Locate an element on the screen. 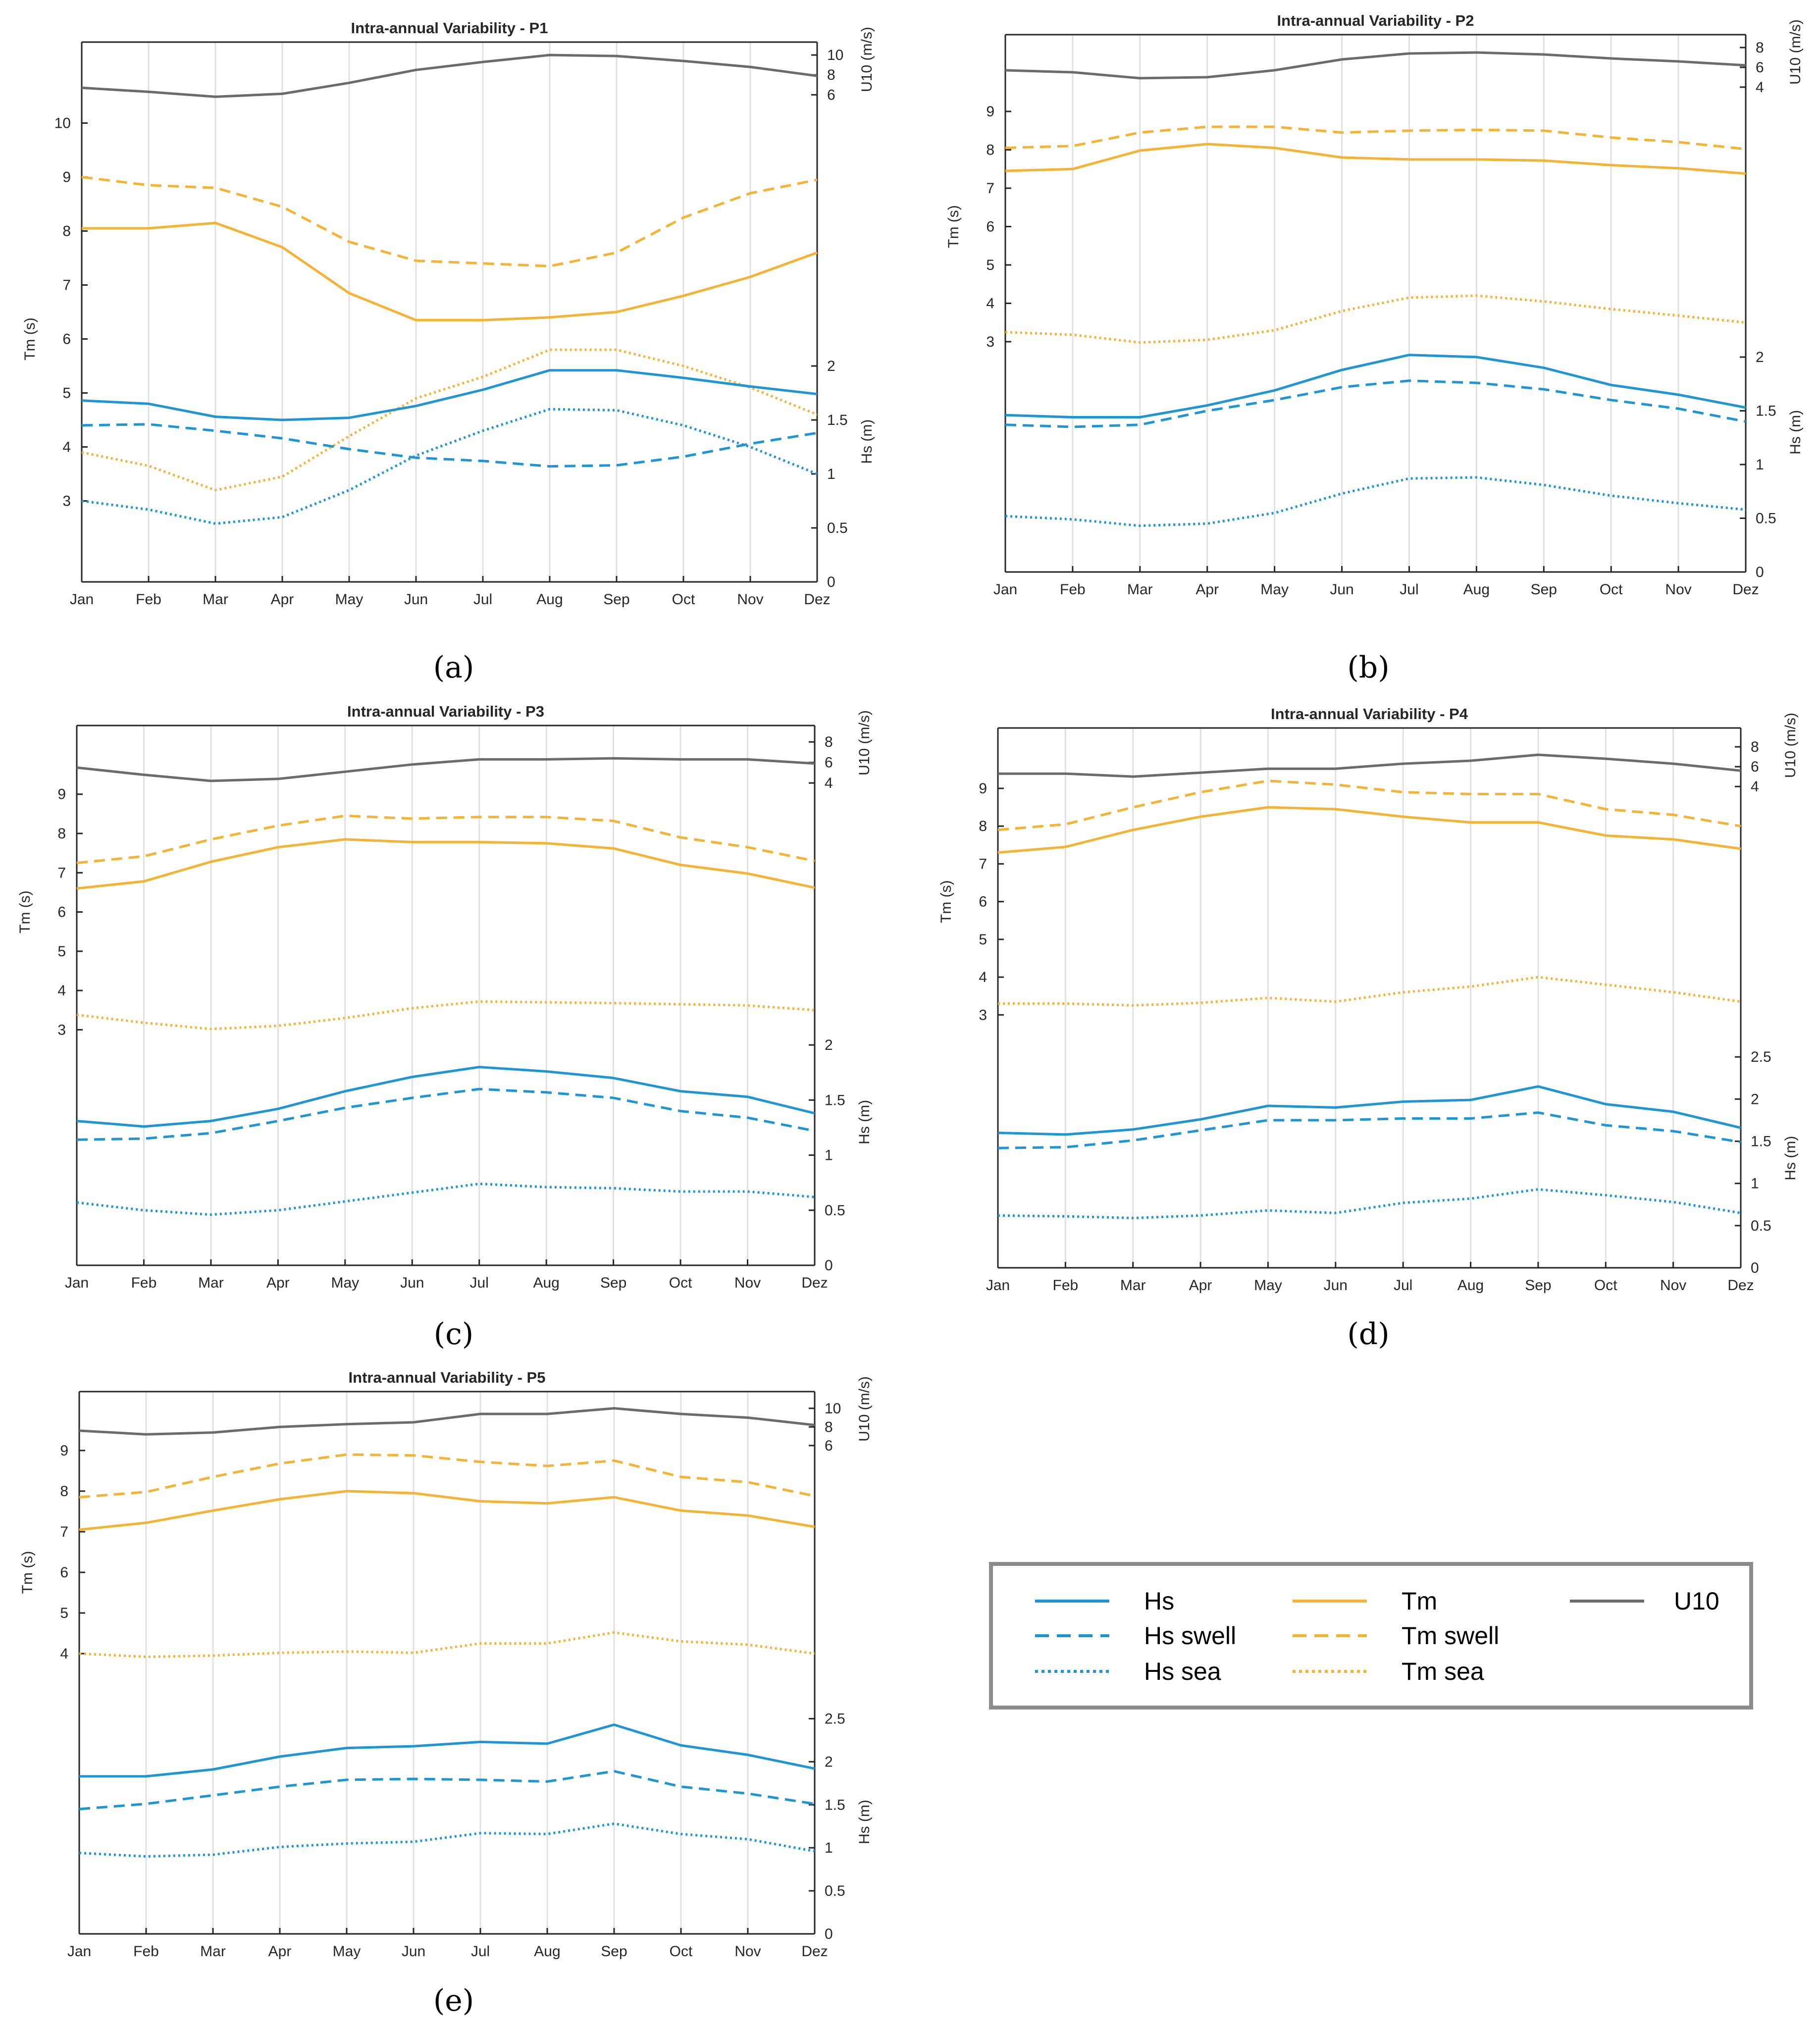  tm-tick-label: 3 is located at coordinates (990, 342).